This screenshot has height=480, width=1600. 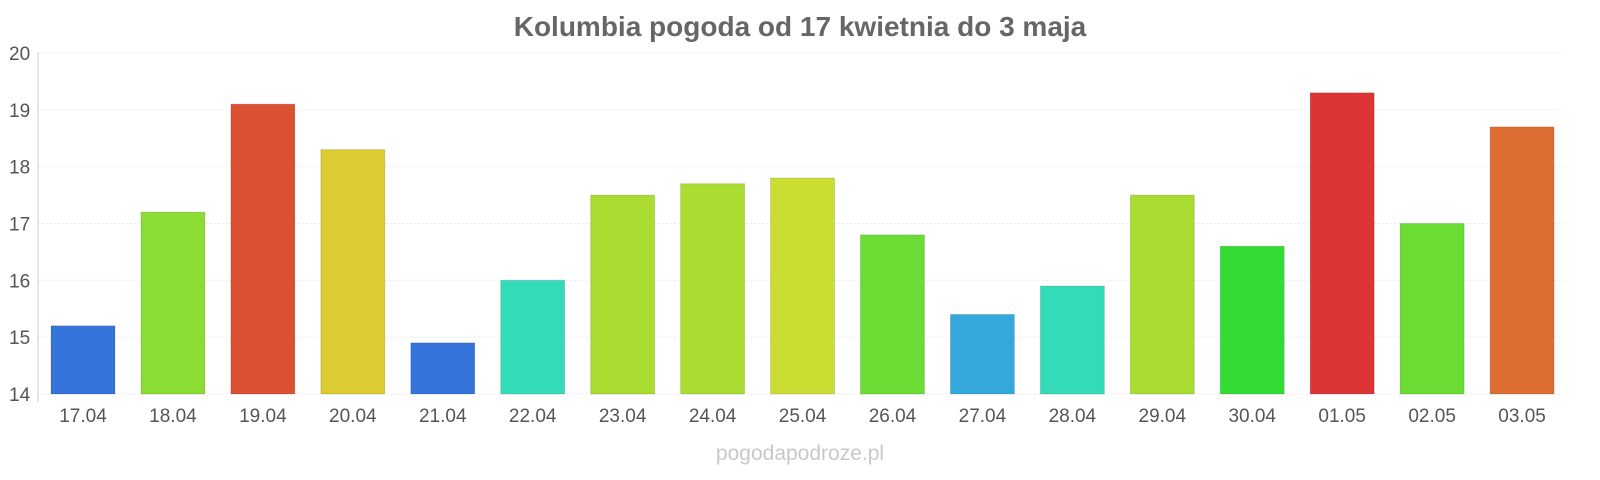 What do you see at coordinates (83, 416) in the screenshot?
I see `x-tick-label: 17.04` at bounding box center [83, 416].